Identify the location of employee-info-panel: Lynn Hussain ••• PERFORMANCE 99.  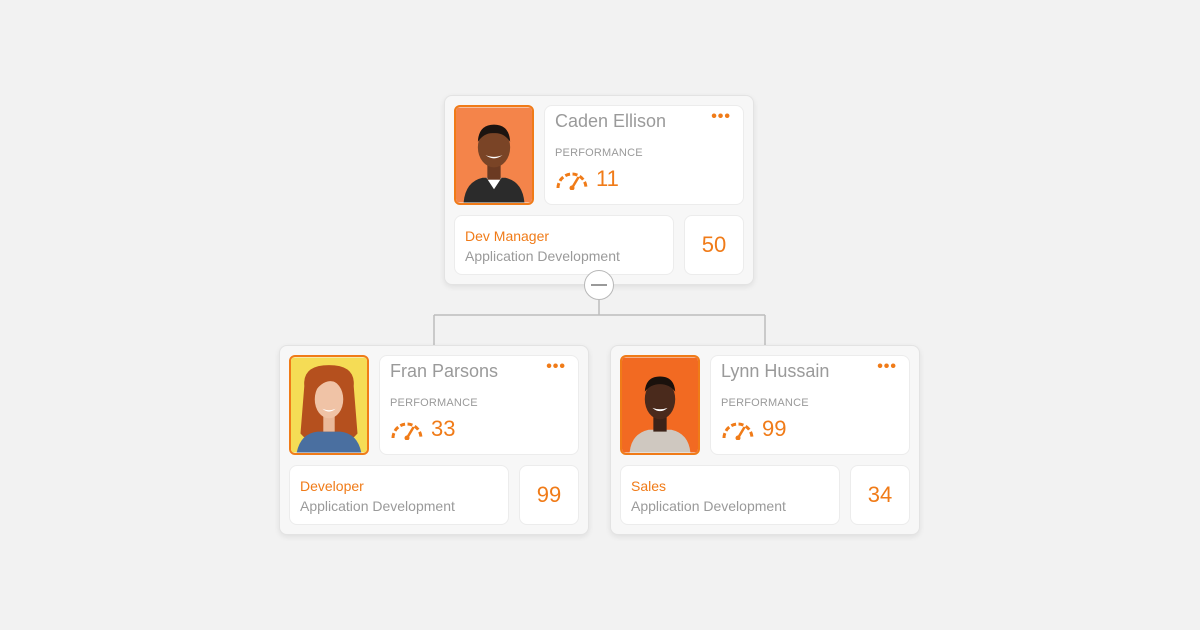
(810, 405).